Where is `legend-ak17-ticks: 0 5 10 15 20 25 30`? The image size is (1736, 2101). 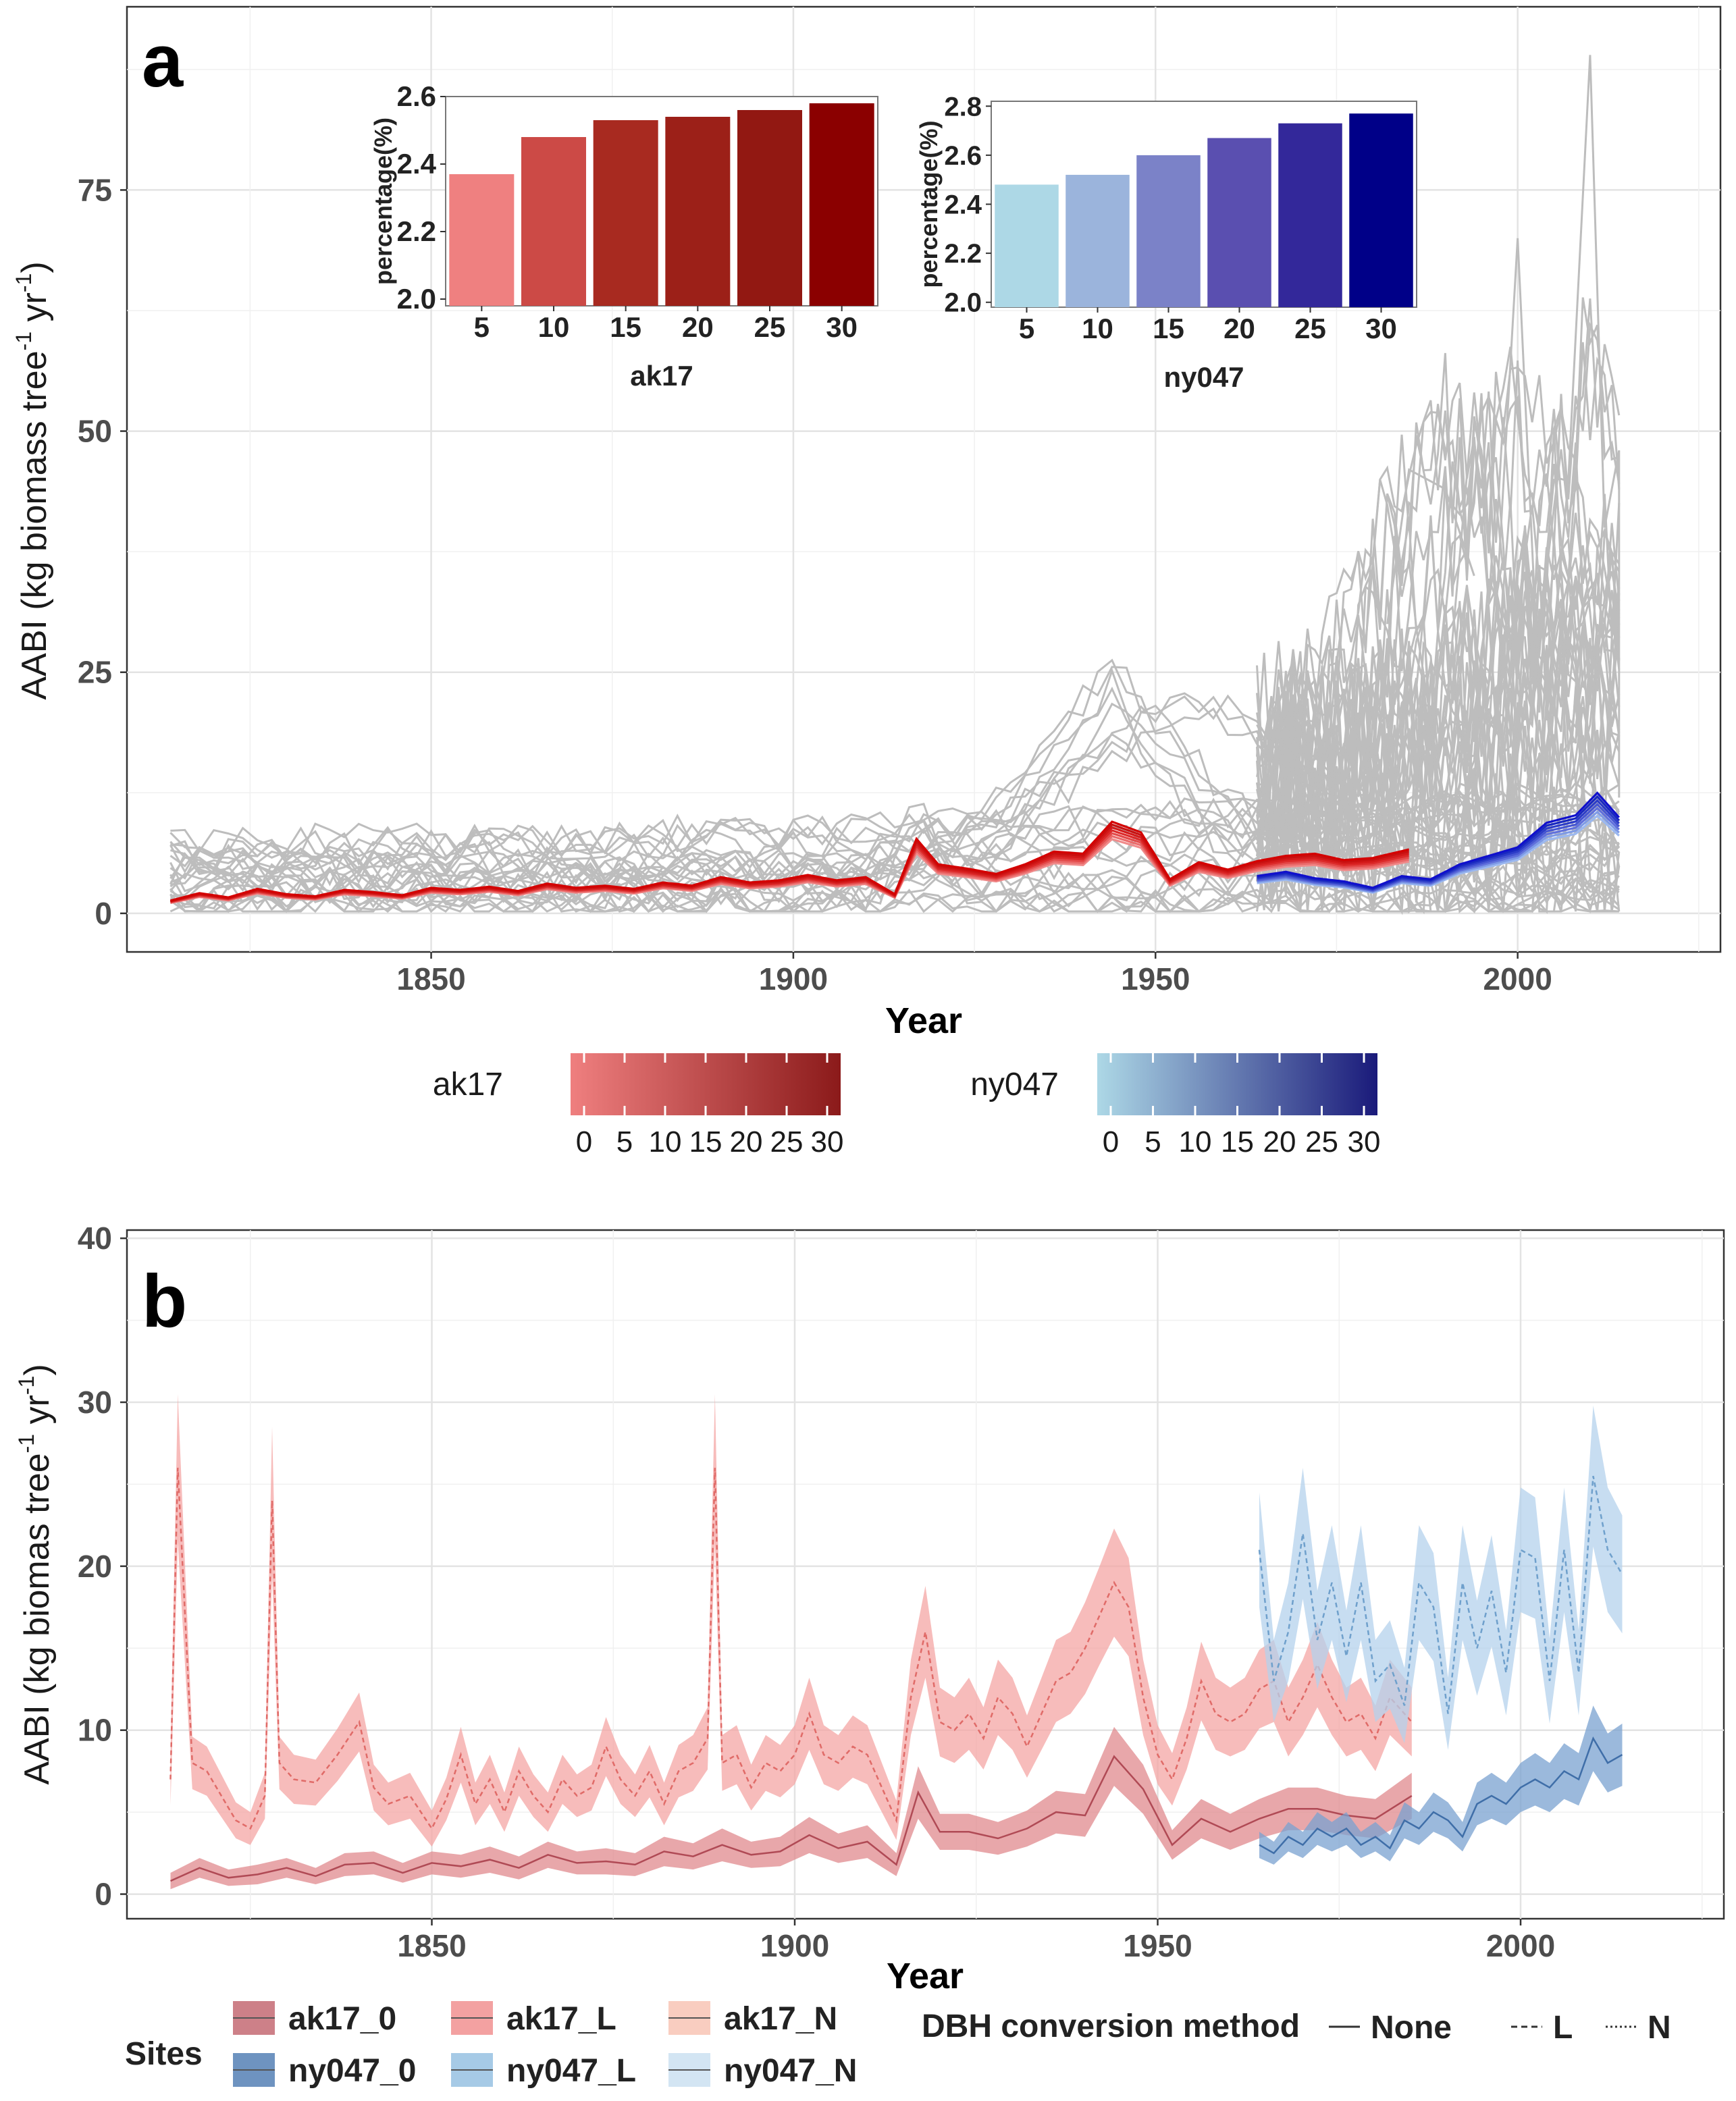
legend-ak17-ticks: 0 5 10 15 20 25 30 is located at coordinates (710, 1106).